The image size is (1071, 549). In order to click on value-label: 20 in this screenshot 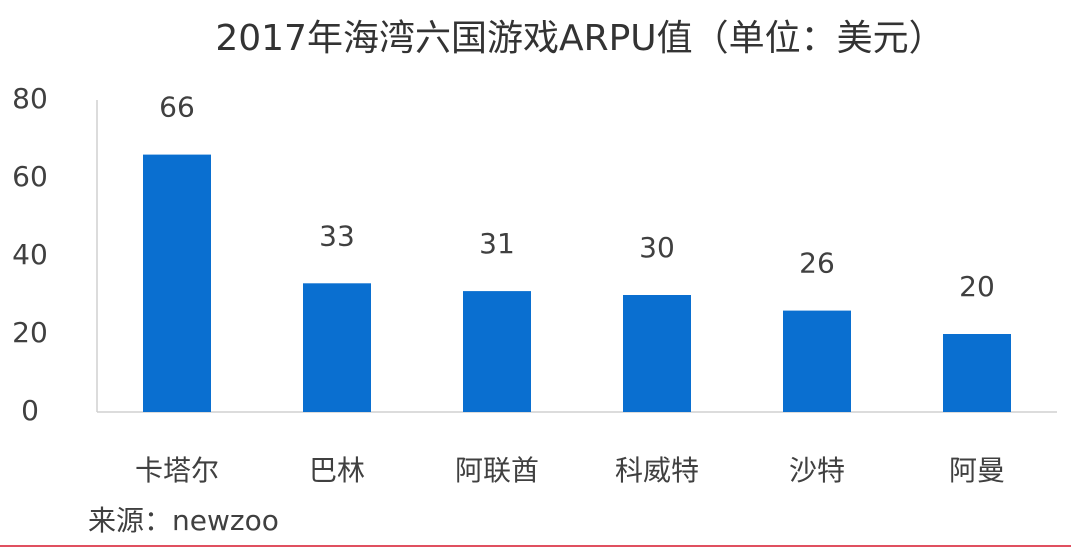, I will do `click(977, 286)`.